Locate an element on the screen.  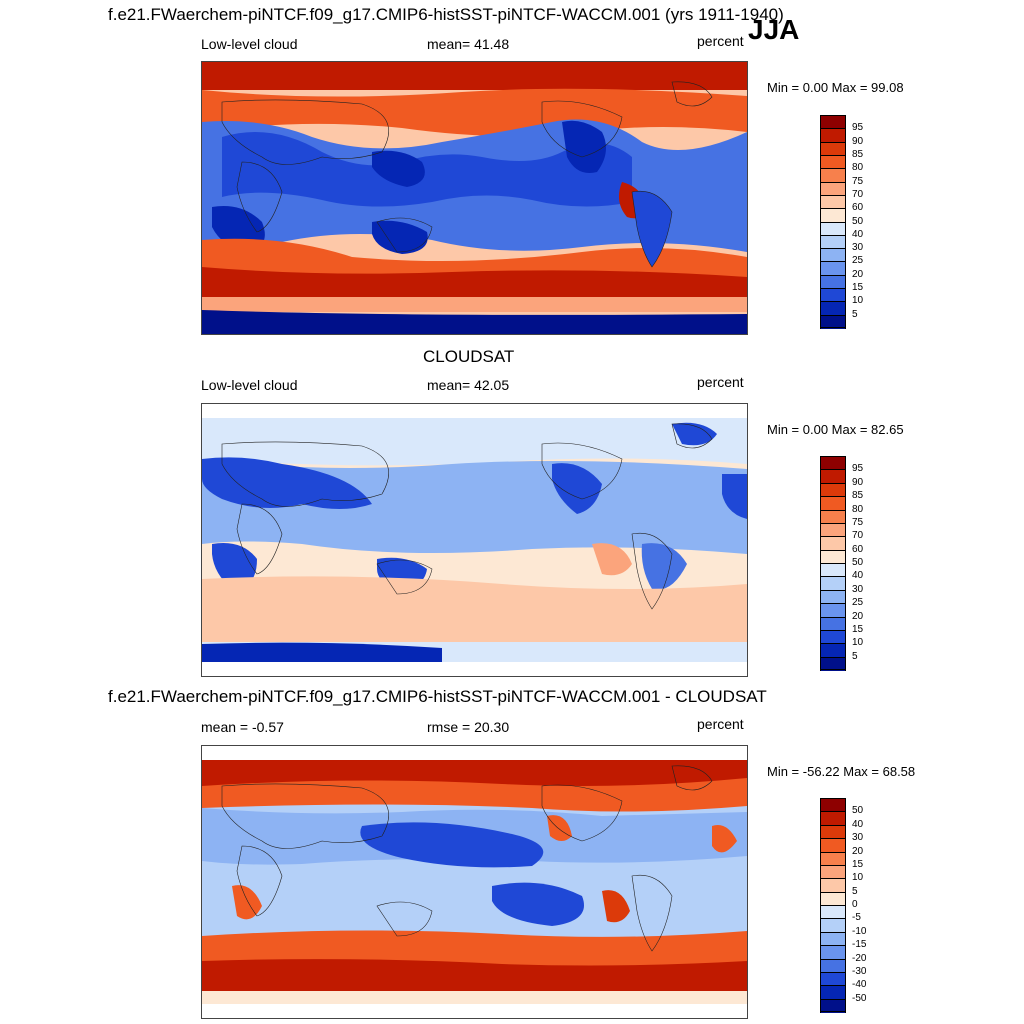
panel3-colorbar-tick-label: 20 is located at coordinates (858, 851).